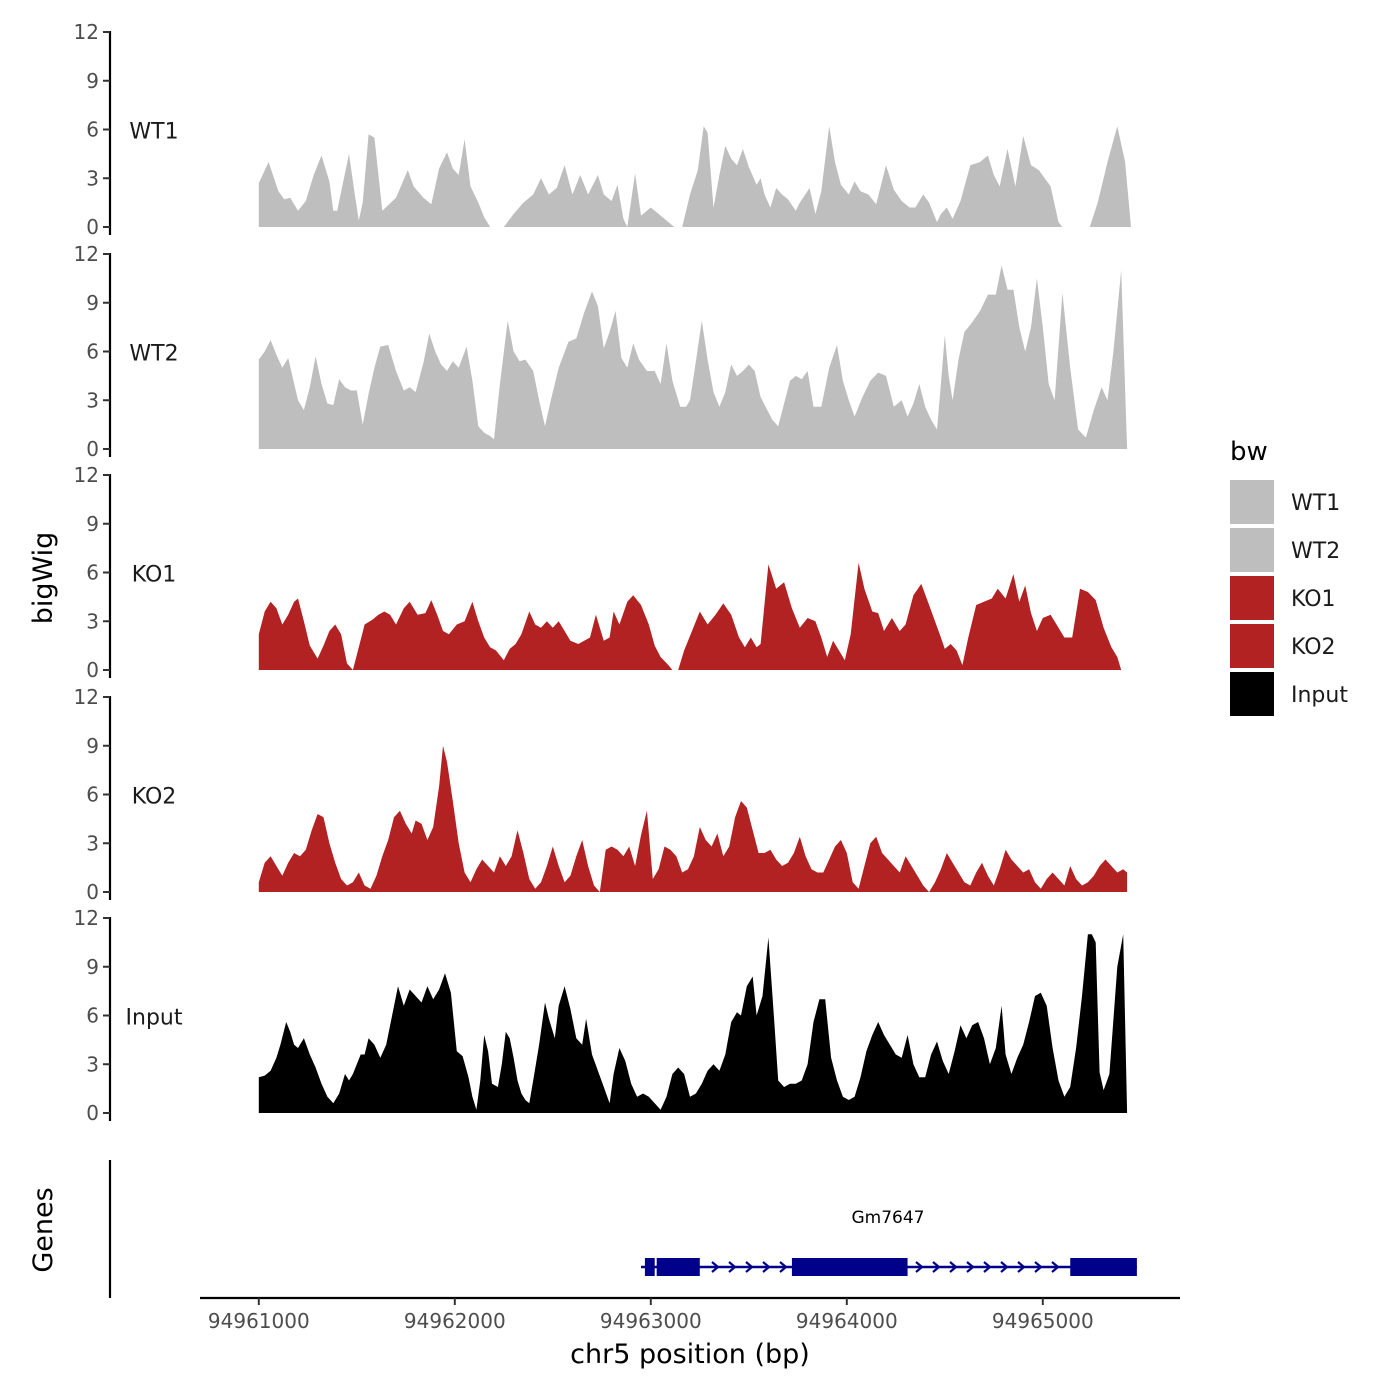 This screenshot has width=1400, height=1400. What do you see at coordinates (43, 1229) in the screenshot?
I see `genes-axis-title: Genes` at bounding box center [43, 1229].